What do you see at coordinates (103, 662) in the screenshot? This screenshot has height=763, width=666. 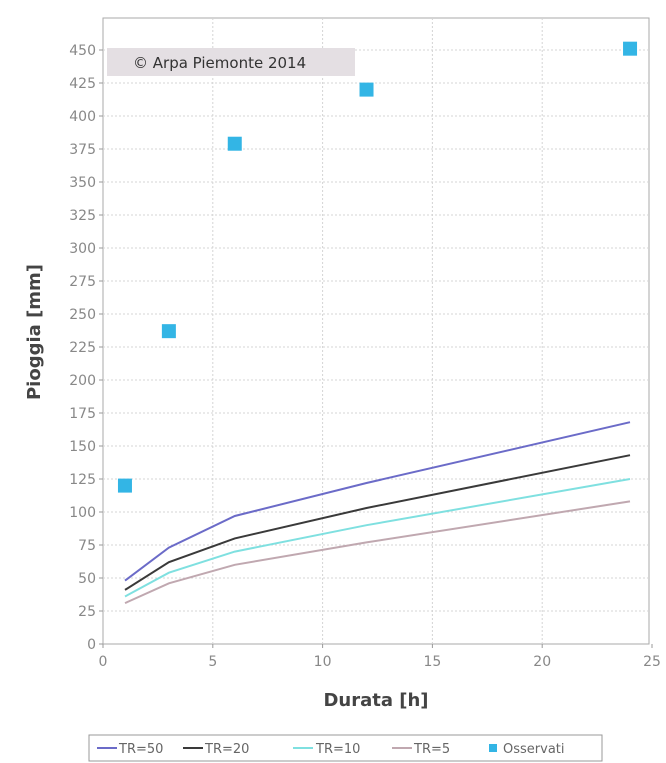 I see `x-tick-label: 0` at bounding box center [103, 662].